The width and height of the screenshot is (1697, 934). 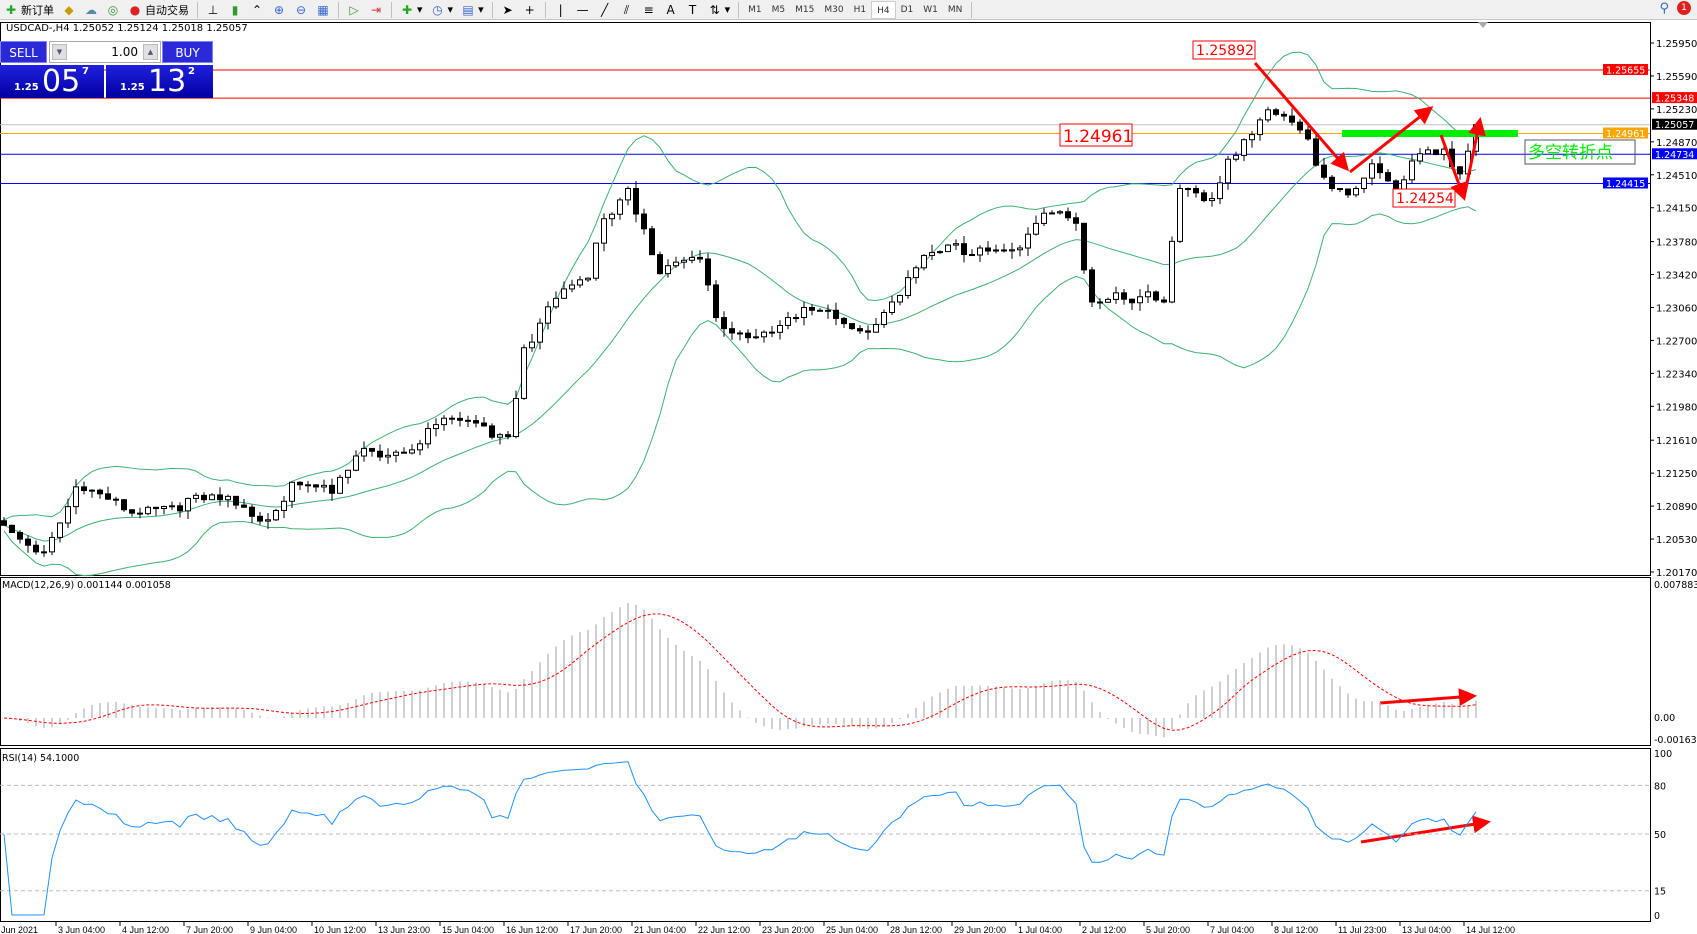 What do you see at coordinates (1676, 44) in the screenshot?
I see `price-tick-label: 1.25950` at bounding box center [1676, 44].